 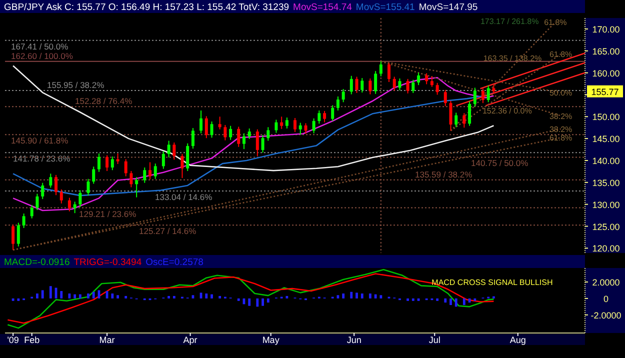 What do you see at coordinates (107, 340) in the screenshot?
I see `x-tick-label: Mar` at bounding box center [107, 340].